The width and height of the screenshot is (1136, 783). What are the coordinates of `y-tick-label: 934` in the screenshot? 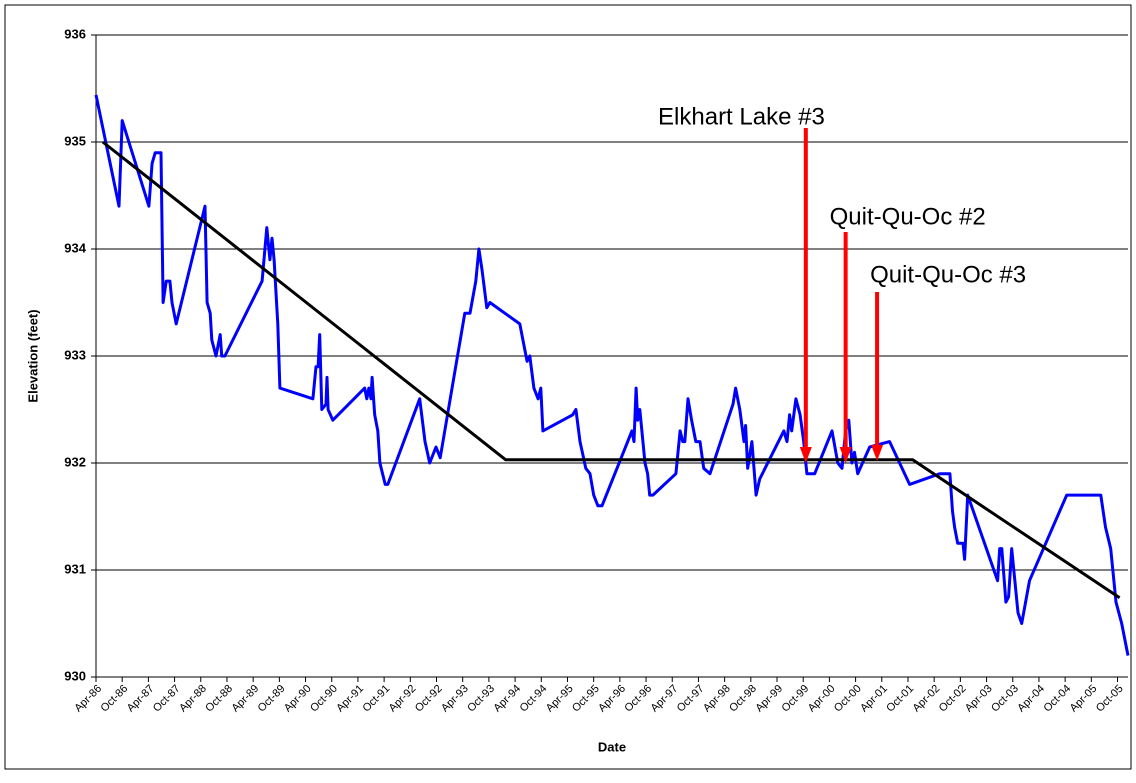 It's located at (75, 247).